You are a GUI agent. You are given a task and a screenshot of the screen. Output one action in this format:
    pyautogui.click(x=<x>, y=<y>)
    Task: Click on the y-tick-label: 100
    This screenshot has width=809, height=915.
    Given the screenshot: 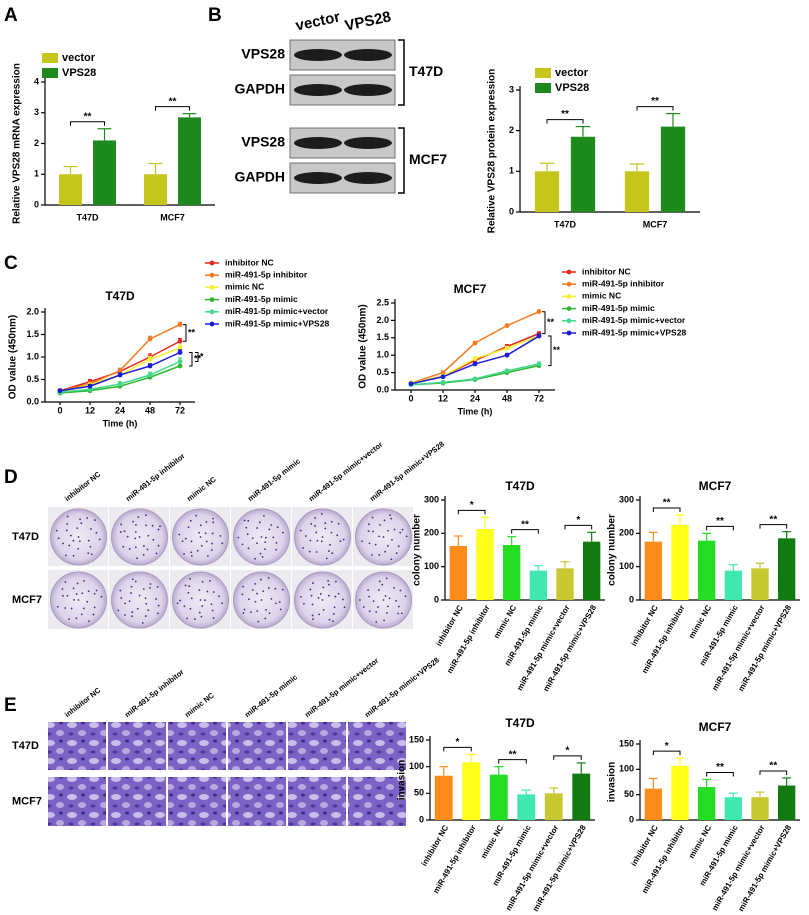 What is the action you would take?
    pyautogui.click(x=626, y=566)
    